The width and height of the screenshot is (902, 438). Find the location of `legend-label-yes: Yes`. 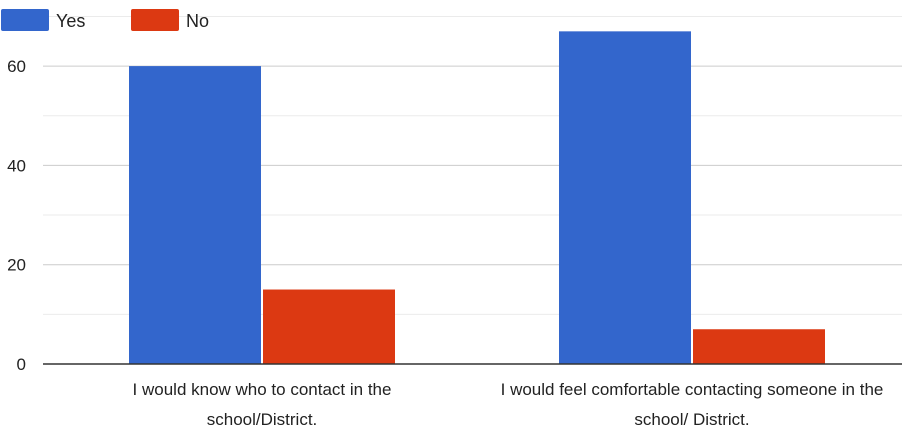

legend-label-yes: Yes is located at coordinates (70, 21).